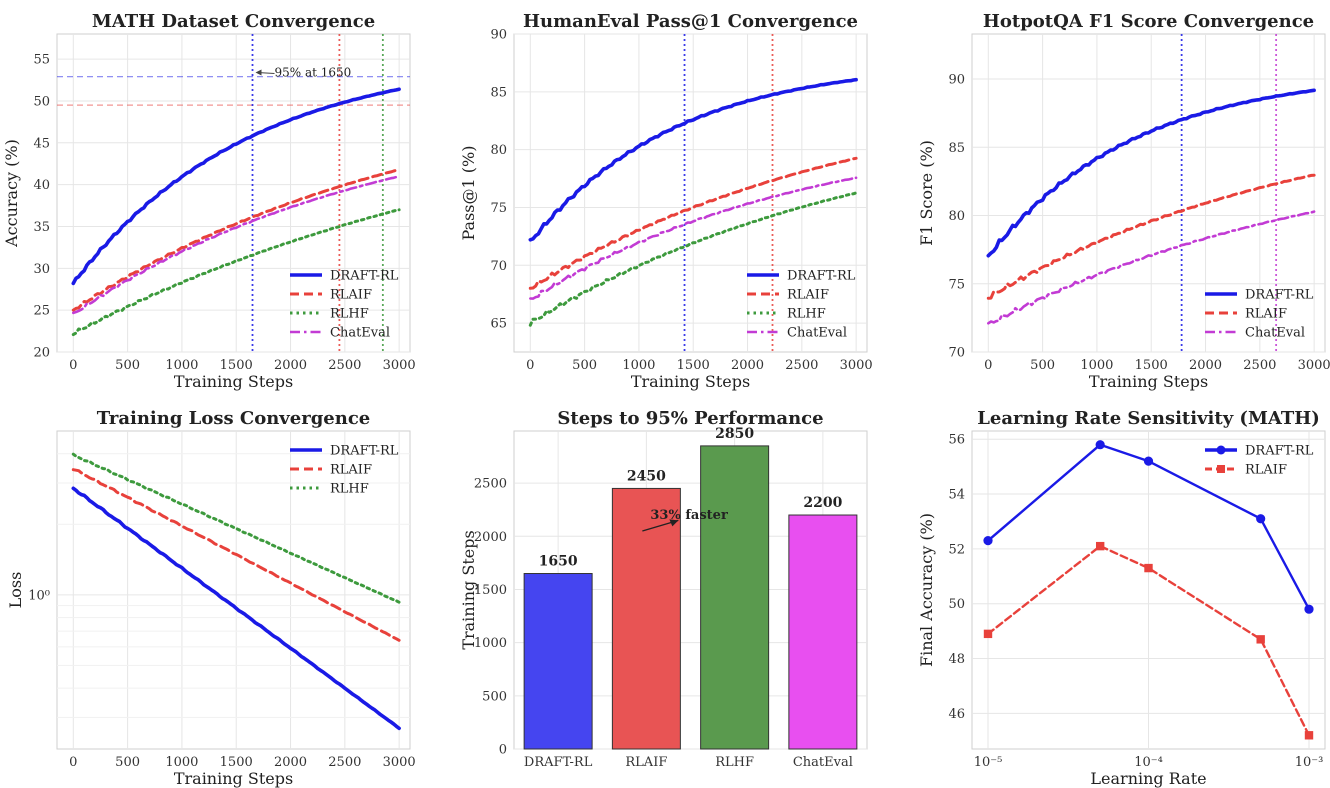 The width and height of the screenshot is (1330, 788). I want to click on annotation-arrowhead, so click(259, 72).